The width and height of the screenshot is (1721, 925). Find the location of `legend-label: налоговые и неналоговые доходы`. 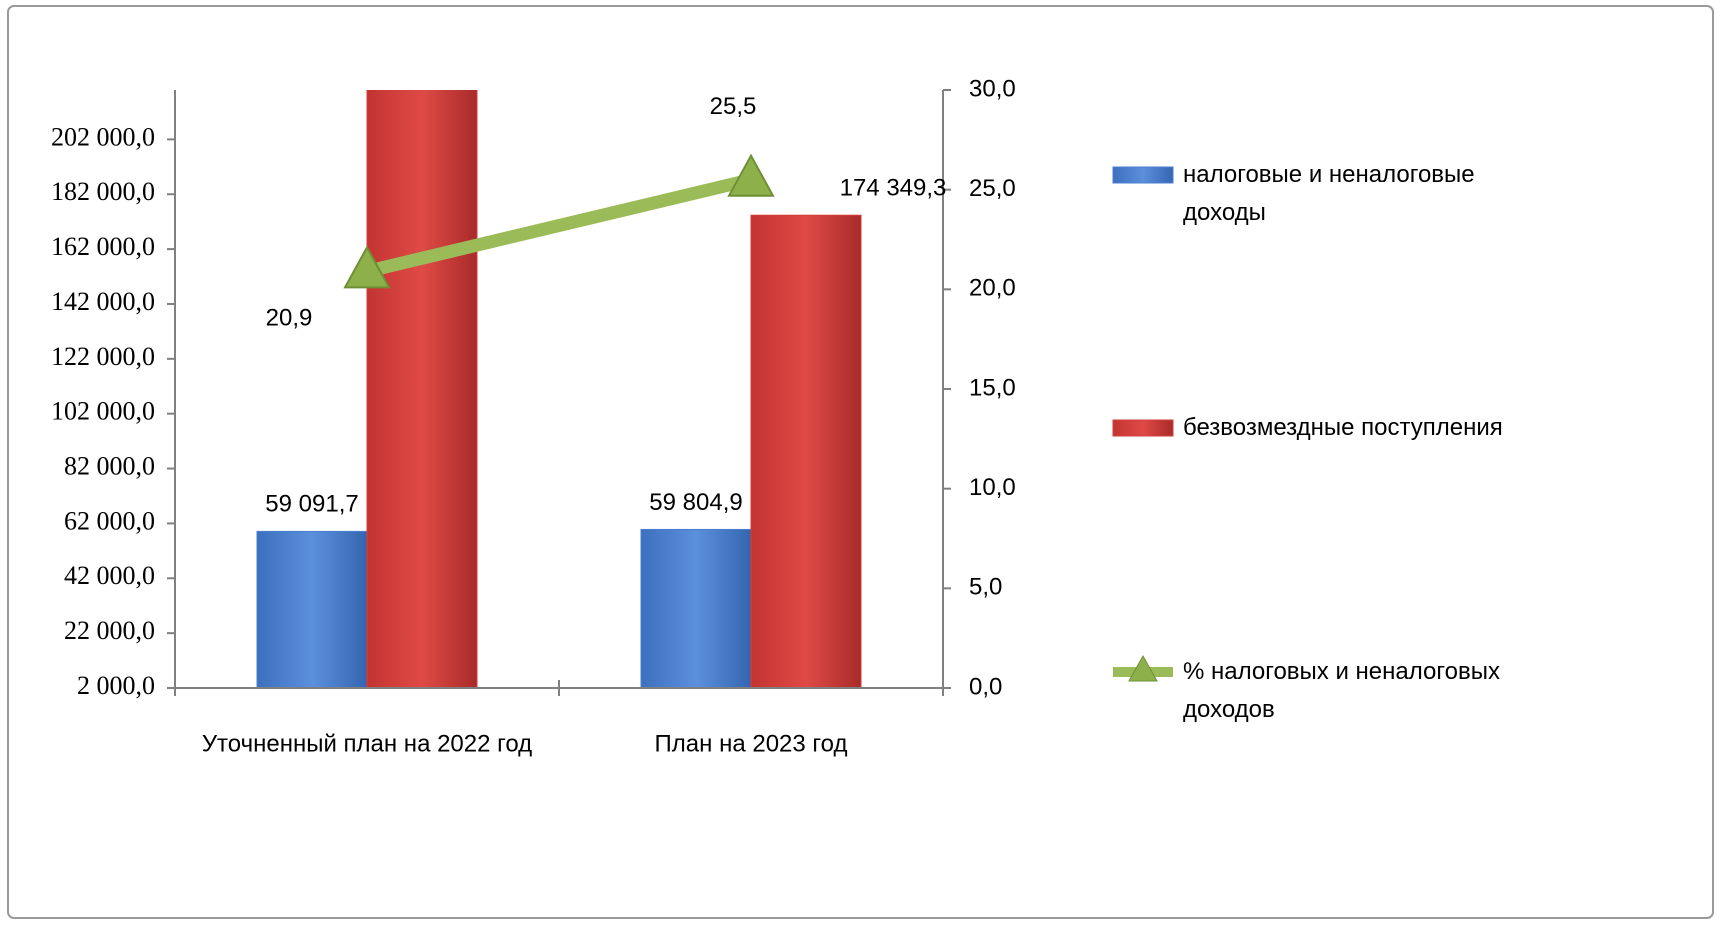

legend-label: налоговые и неналоговые доходы is located at coordinates (1329, 193).